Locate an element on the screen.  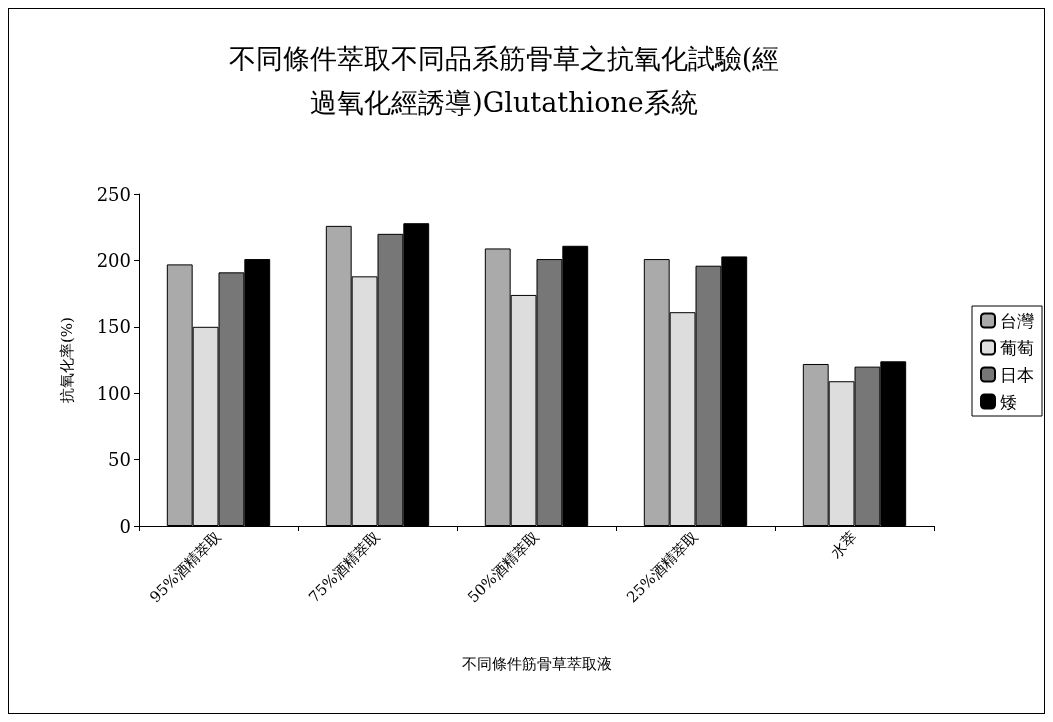
legend-label: 矮 is located at coordinates (1008, 401).